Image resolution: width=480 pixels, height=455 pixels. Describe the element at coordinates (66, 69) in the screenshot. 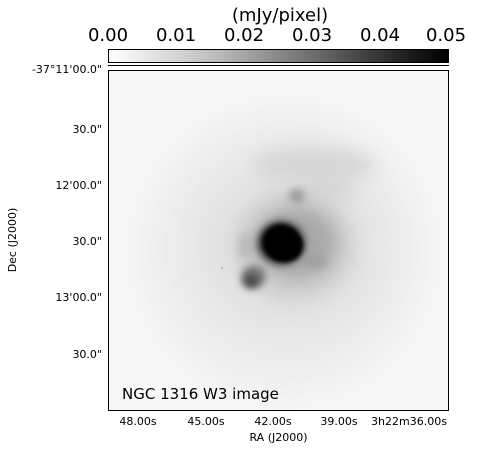

I see `y-tick-label: -37°11'00.0"` at that location.